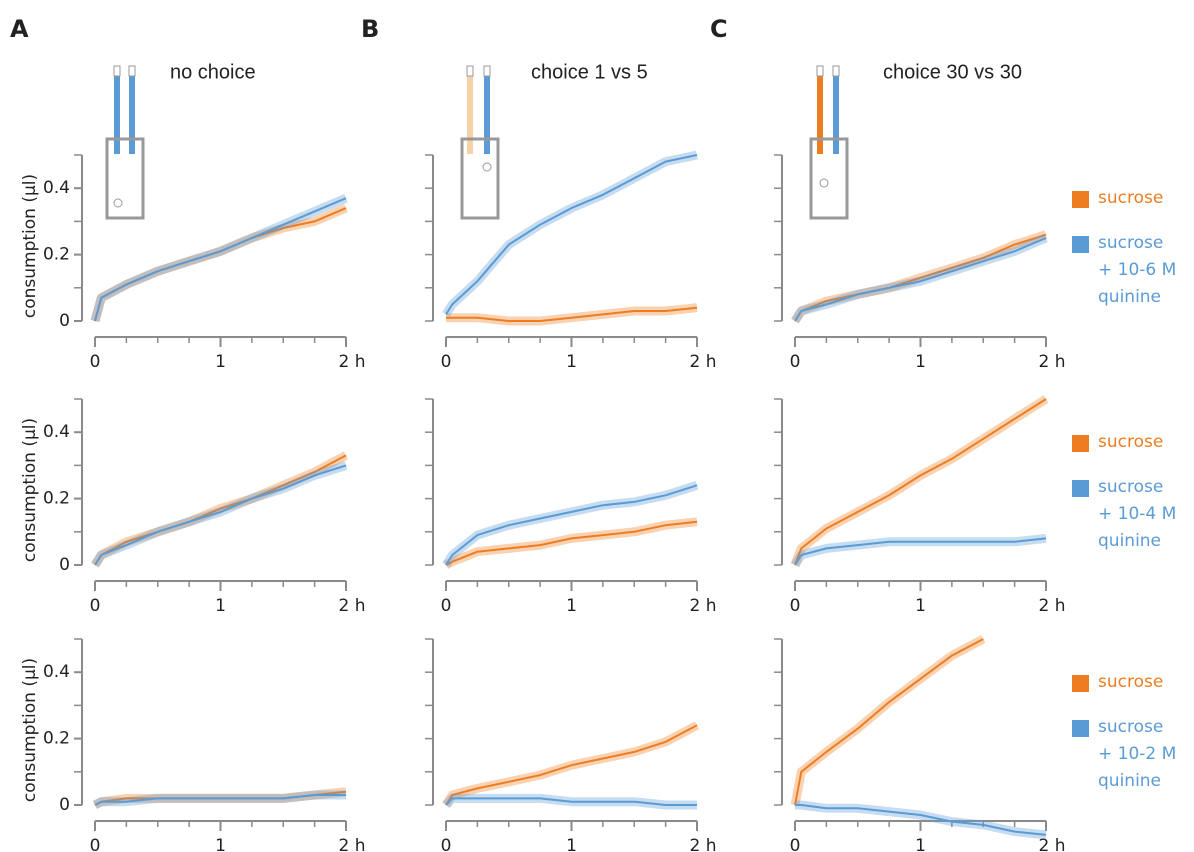  I want to click on legend-label: sucrose + 10-6 M quinine, so click(1137, 270).